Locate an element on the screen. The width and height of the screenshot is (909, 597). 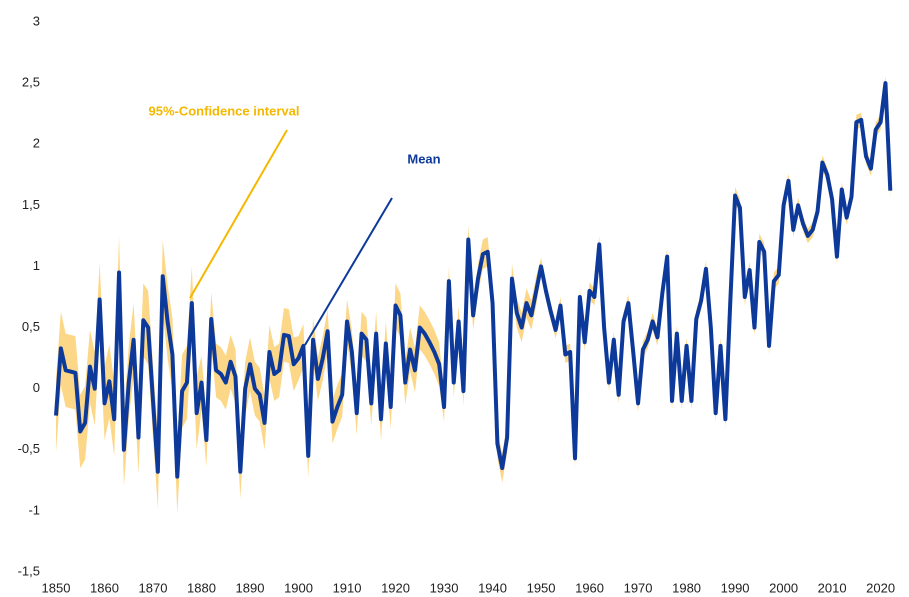
x-tick-label: 1980 is located at coordinates (686, 587).